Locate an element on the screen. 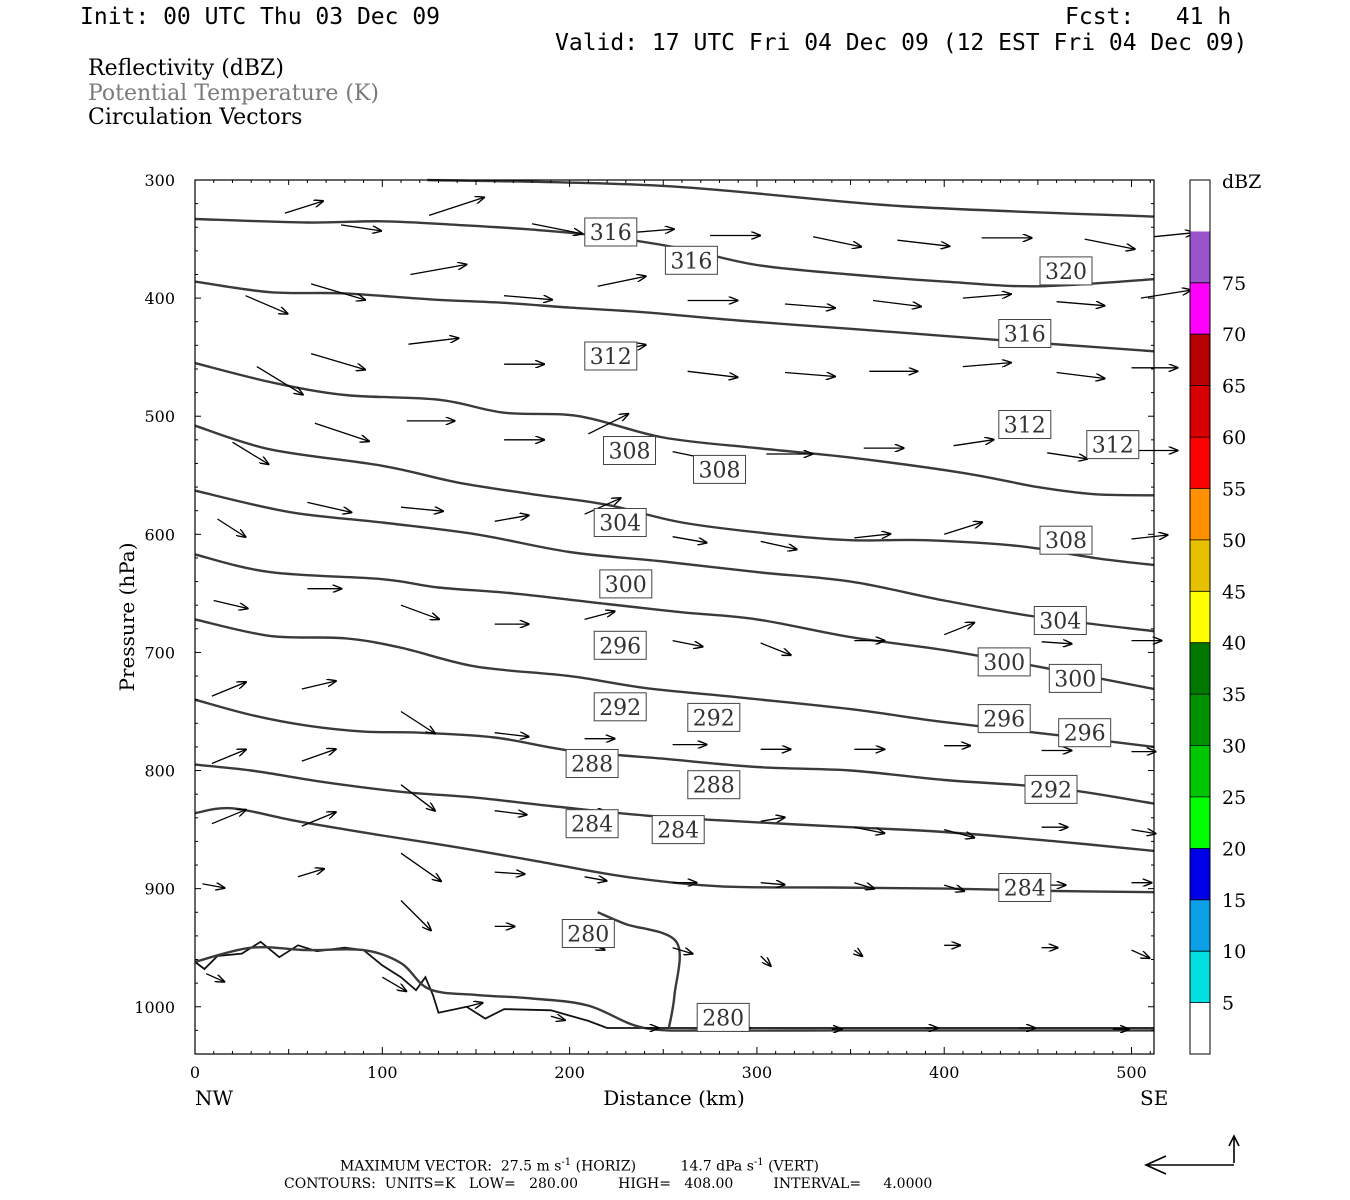  colorbar-level-label: 10 is located at coordinates (1234, 952).